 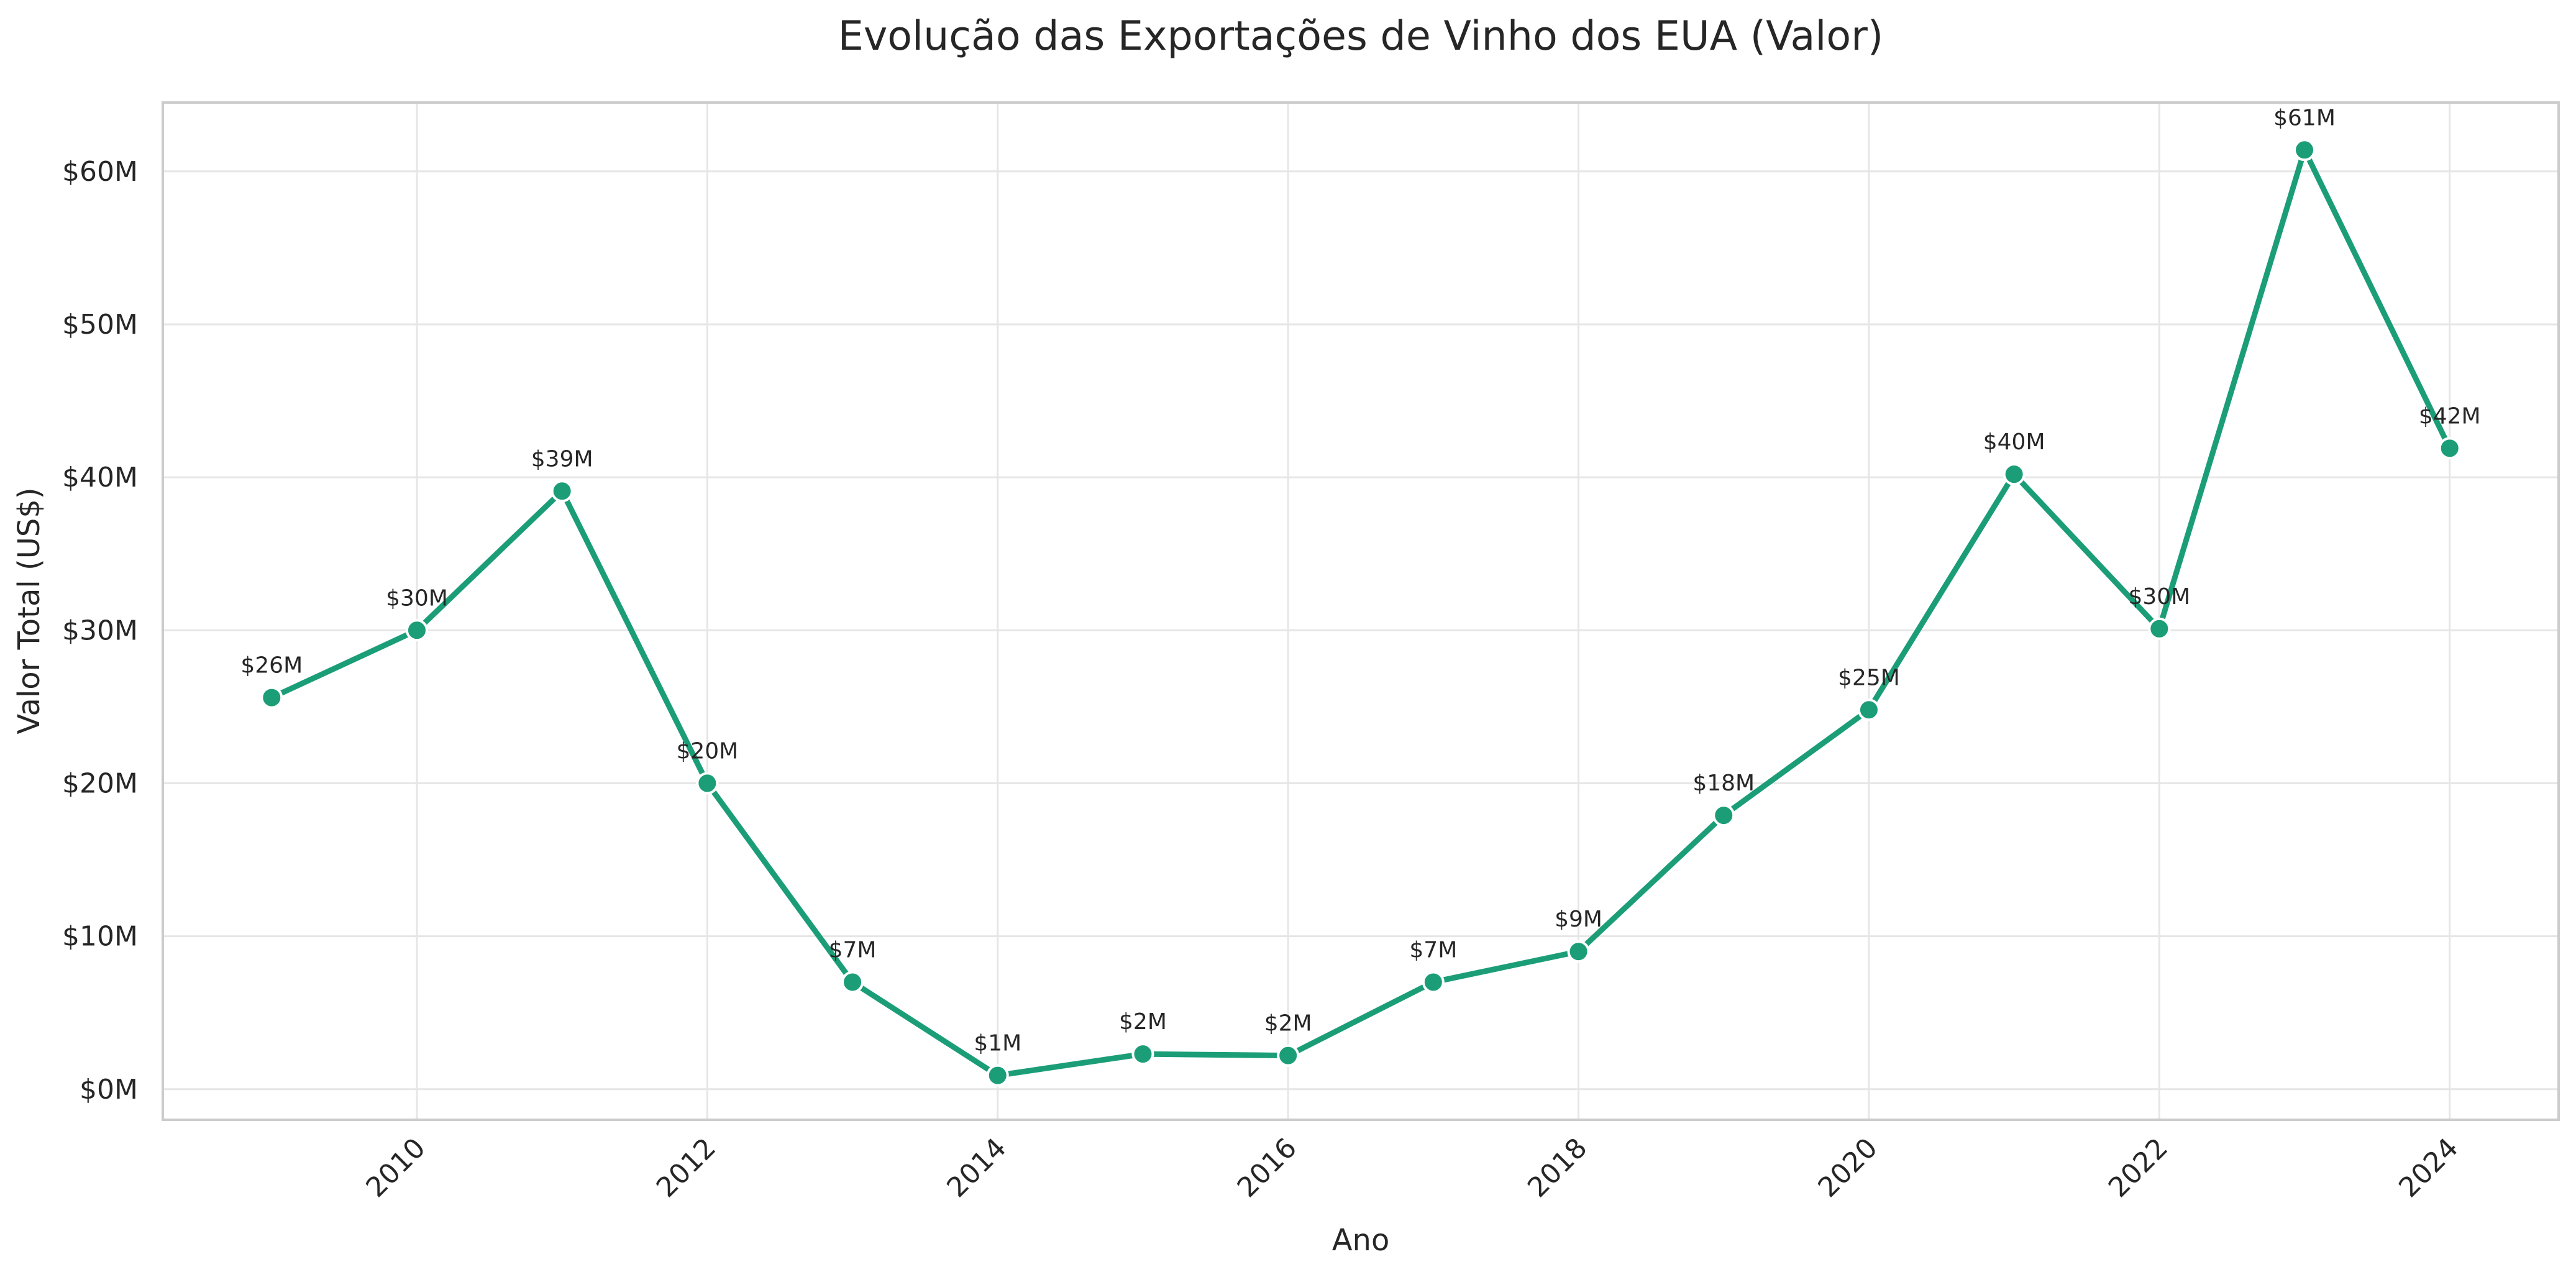 What do you see at coordinates (100, 783) in the screenshot?
I see `y-tick-label: $20M` at bounding box center [100, 783].